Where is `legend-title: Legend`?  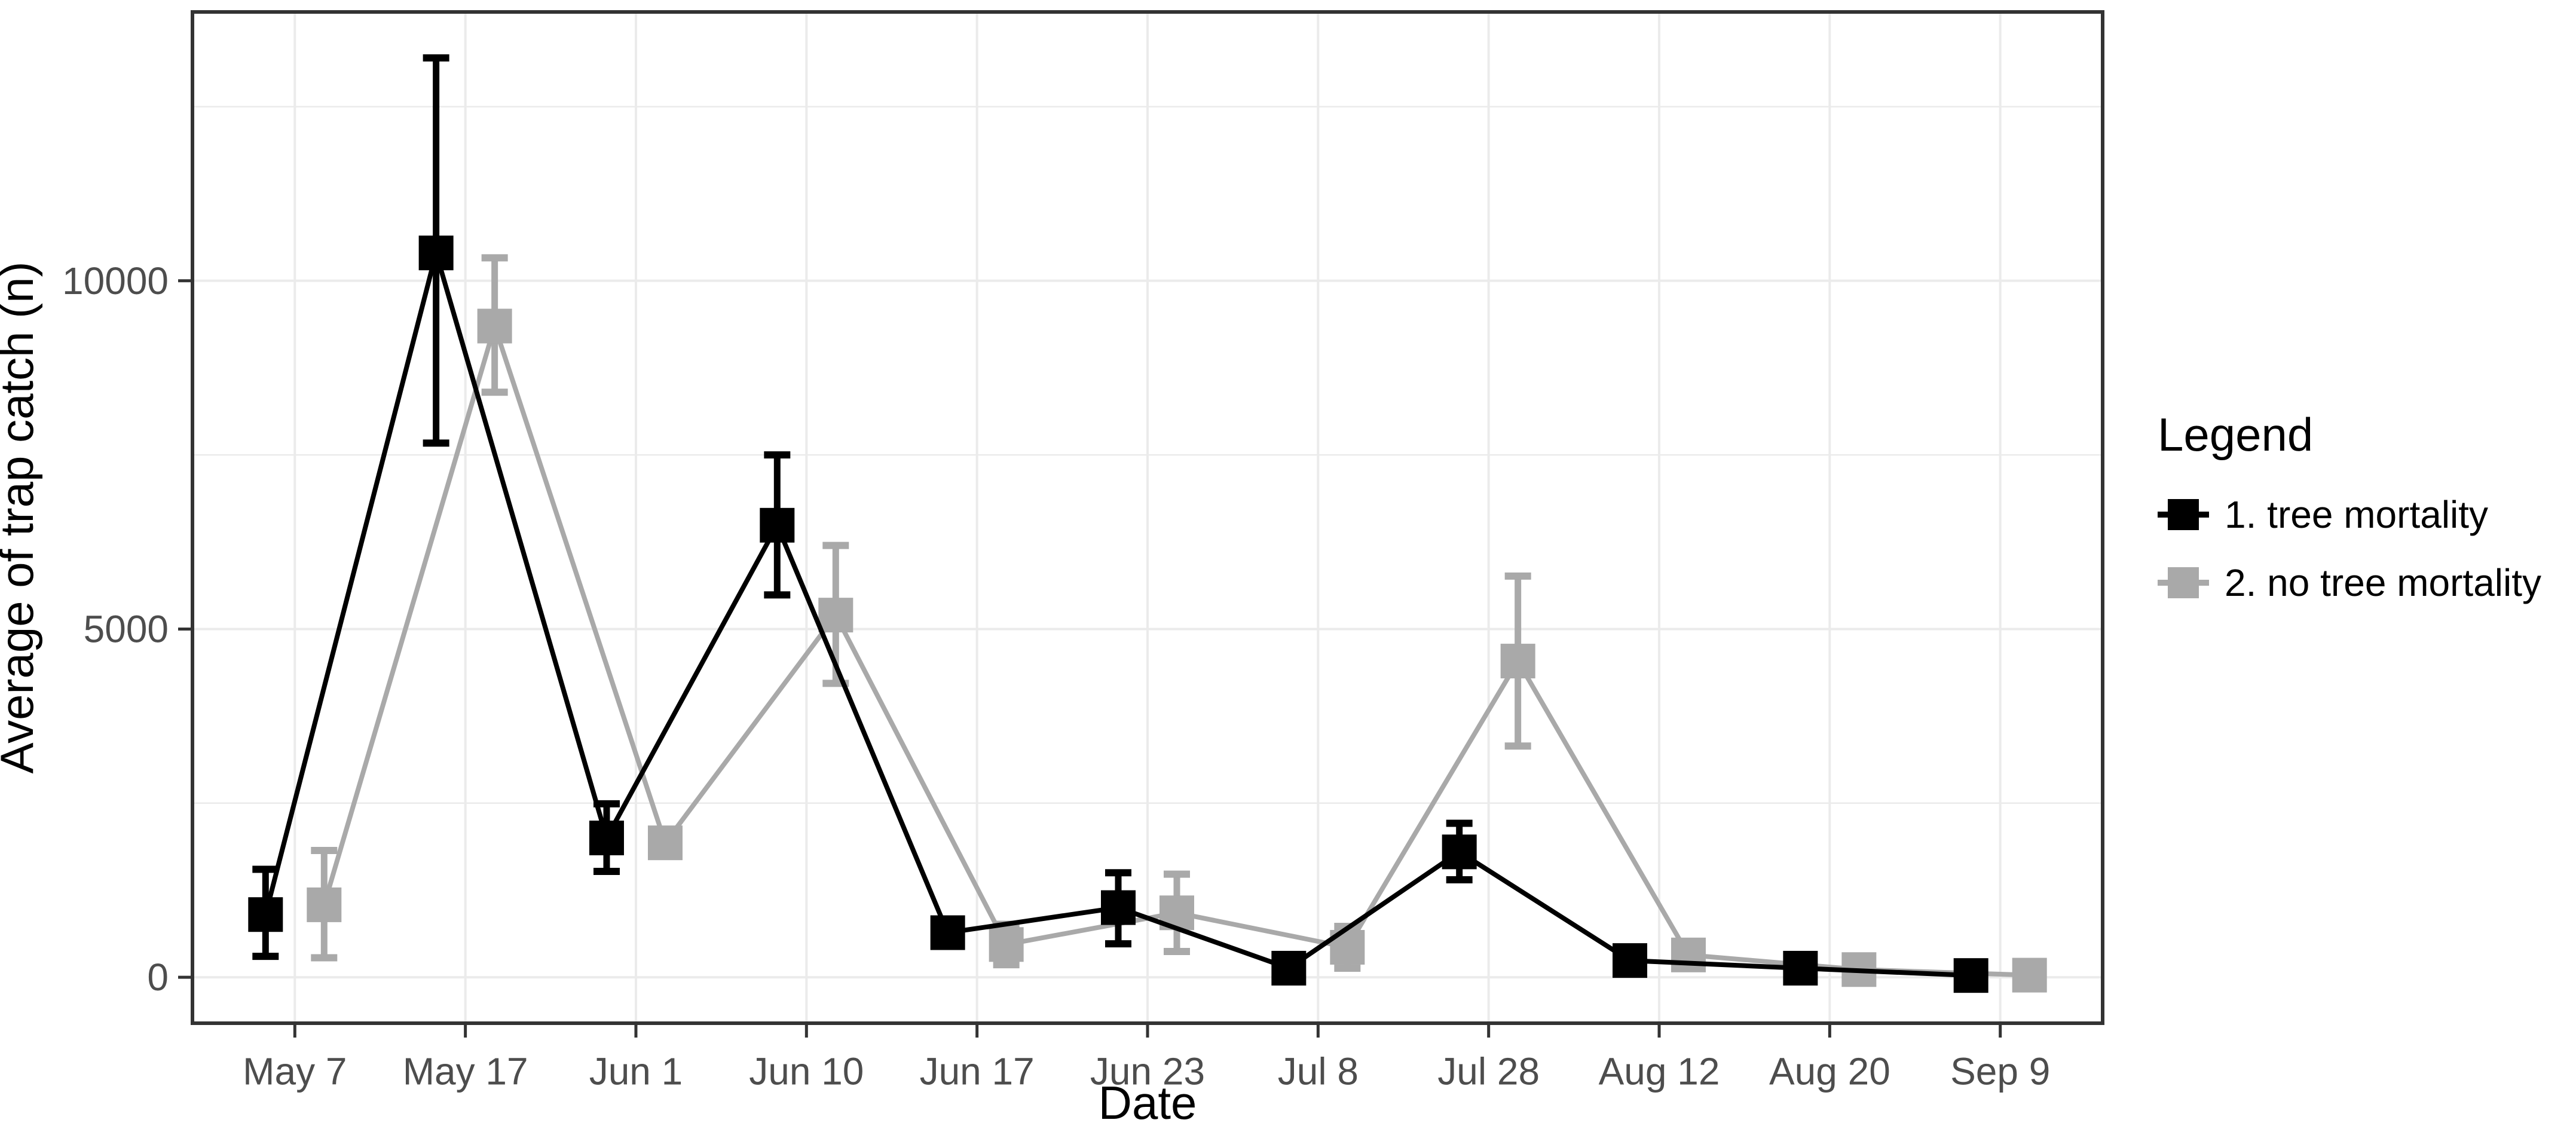 legend-title: Legend is located at coordinates (2236, 434).